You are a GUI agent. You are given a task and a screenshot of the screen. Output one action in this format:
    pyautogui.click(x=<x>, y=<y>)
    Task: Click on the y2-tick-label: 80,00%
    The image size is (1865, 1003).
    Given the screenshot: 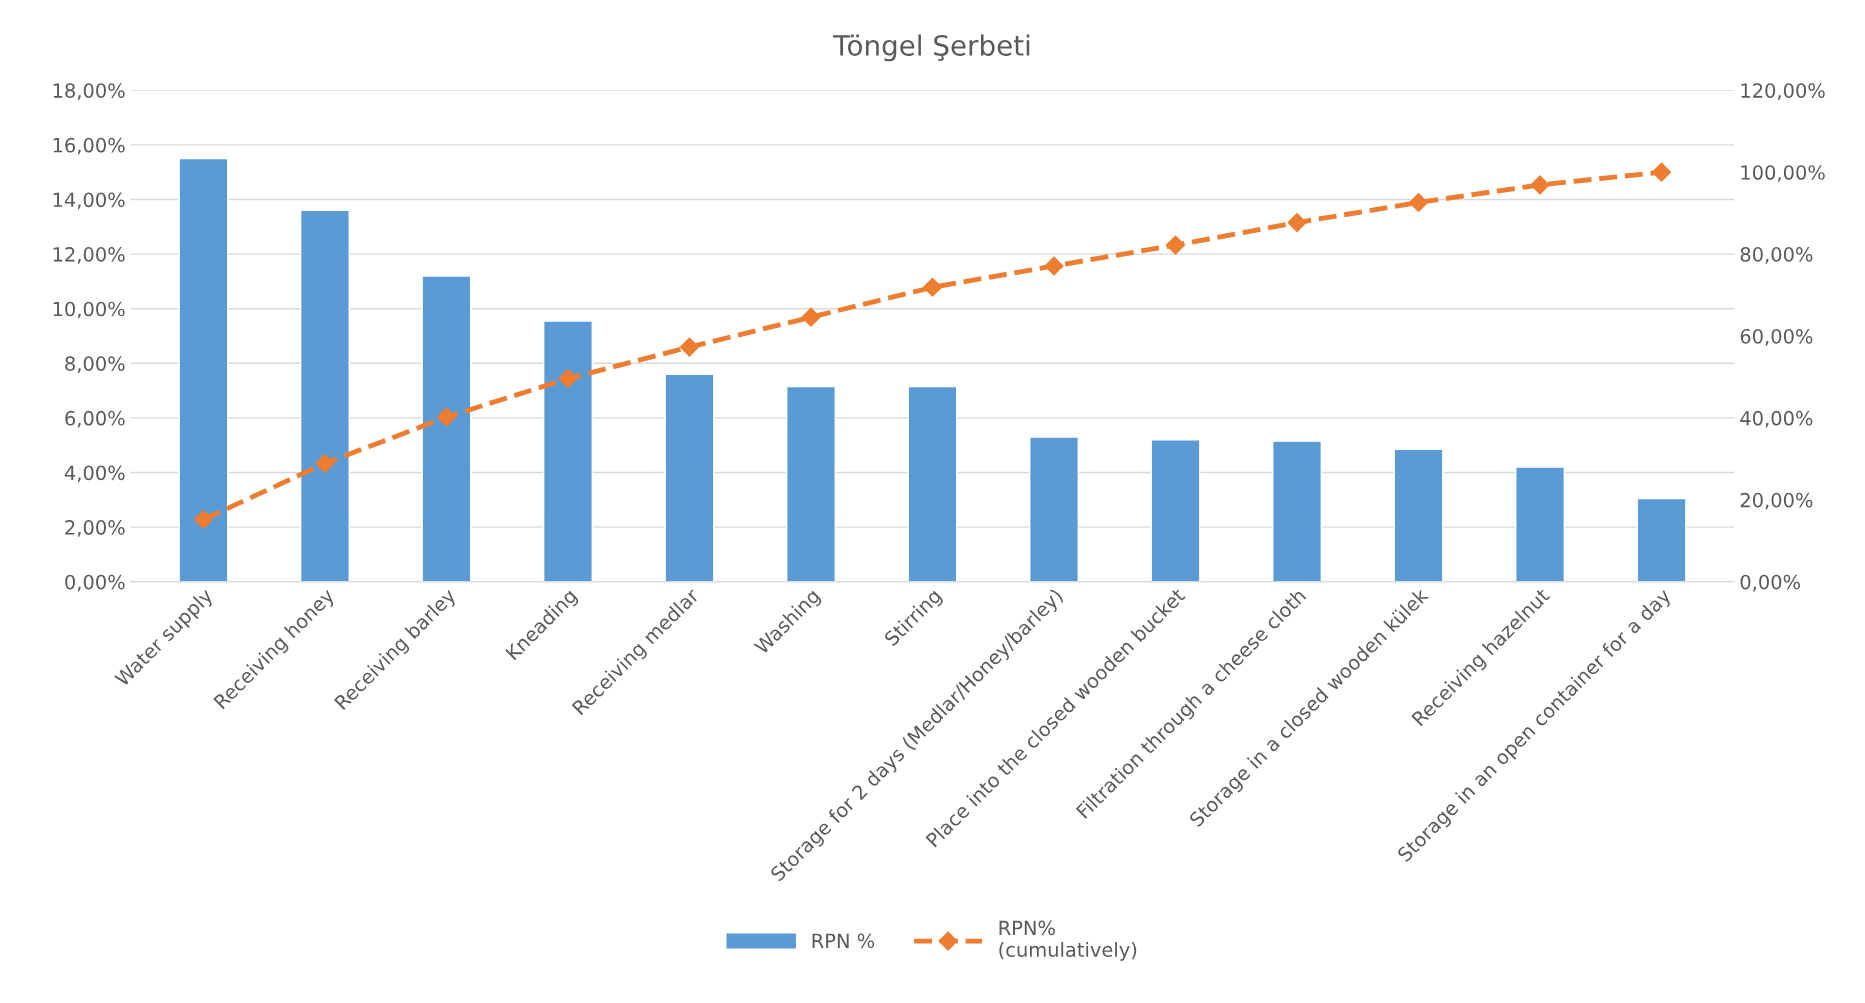 What is the action you would take?
    pyautogui.click(x=1776, y=255)
    